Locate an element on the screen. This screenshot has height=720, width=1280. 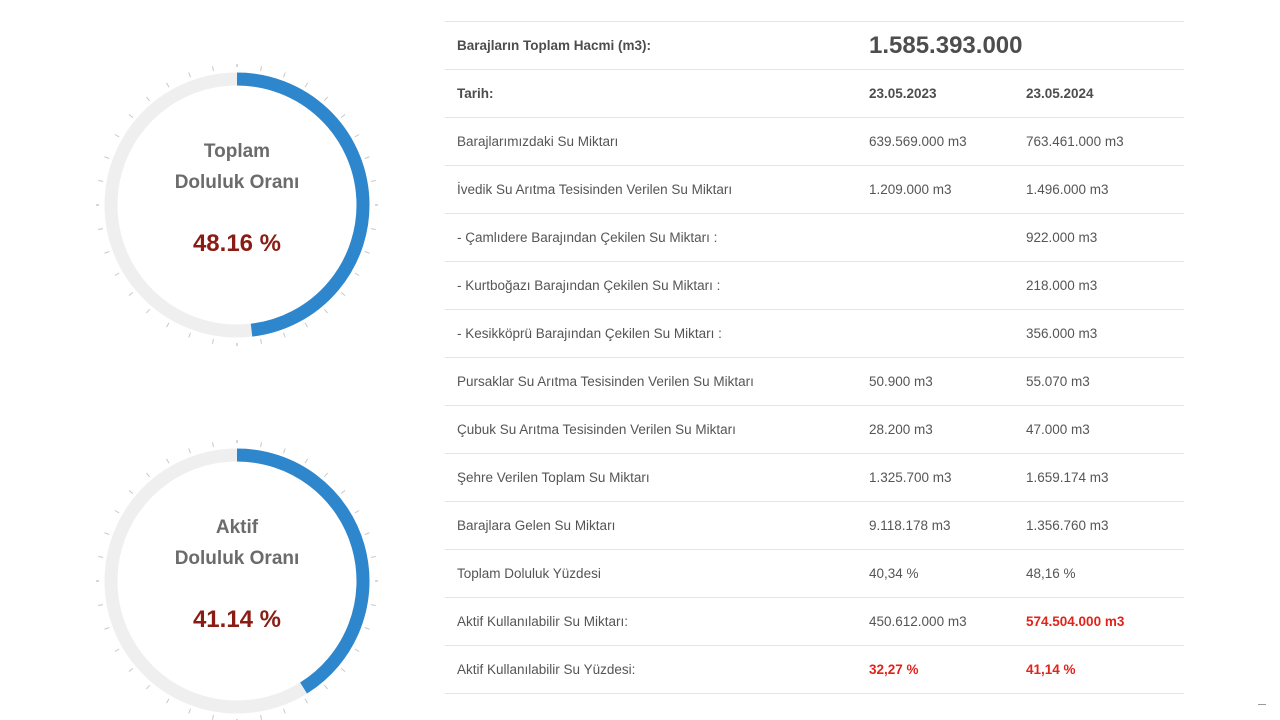
date-label: Tarih: is located at coordinates (657, 93).